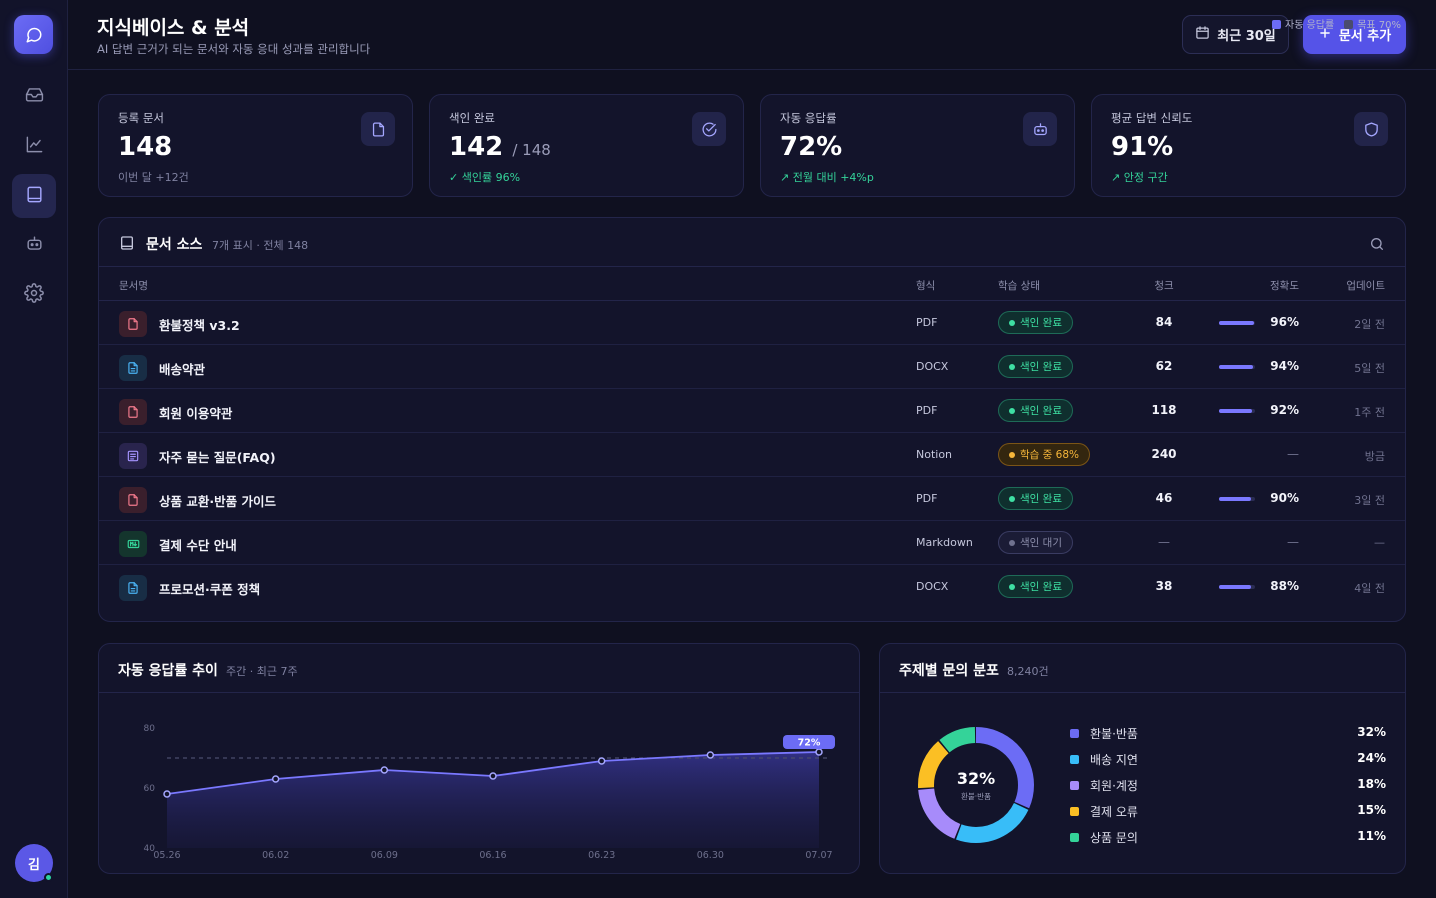 Image resolution: width=1436 pixels, height=898 pixels. Describe the element at coordinates (586, 145) in the screenshot. I see `stat-card-indexed: 색인 완료 142 / 148 ✓ 색인률 96%` at that location.